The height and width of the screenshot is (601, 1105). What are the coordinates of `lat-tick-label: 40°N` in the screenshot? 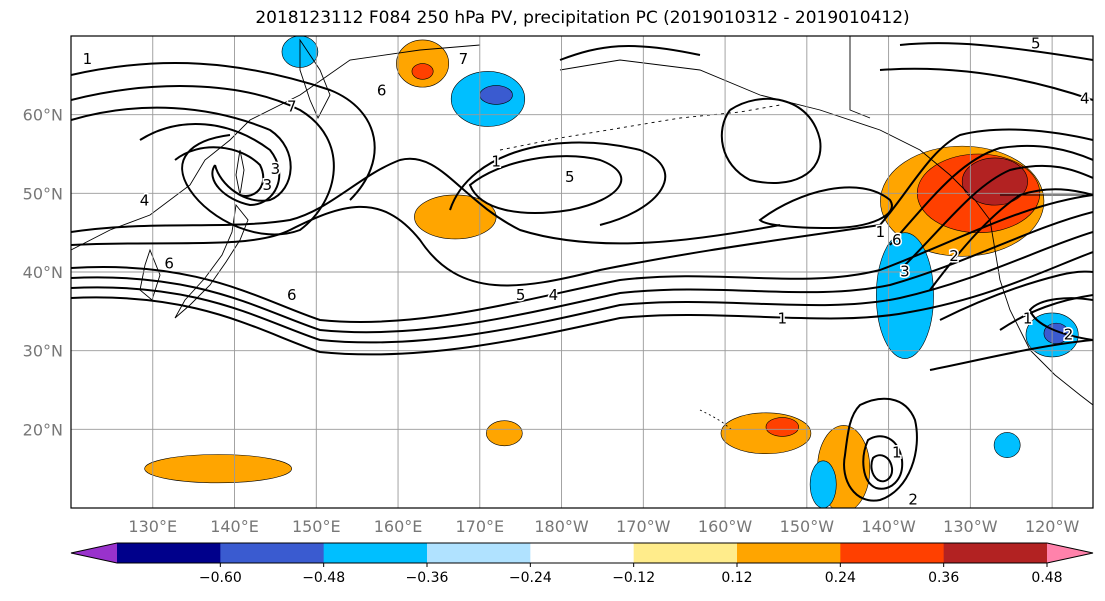 It's located at (43, 272).